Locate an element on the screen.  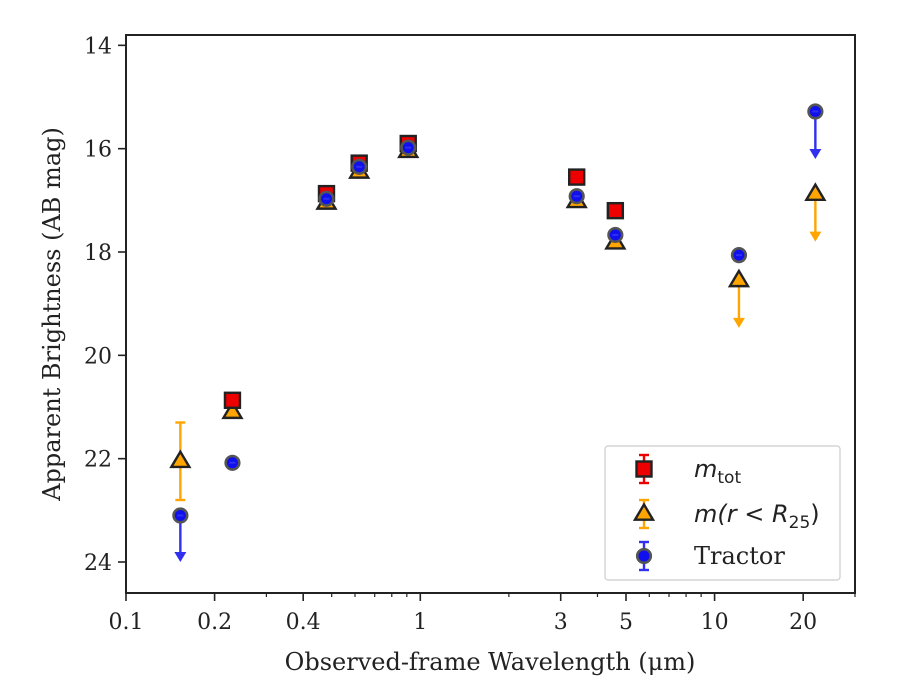
y-tick-label: 22 is located at coordinates (98, 460).